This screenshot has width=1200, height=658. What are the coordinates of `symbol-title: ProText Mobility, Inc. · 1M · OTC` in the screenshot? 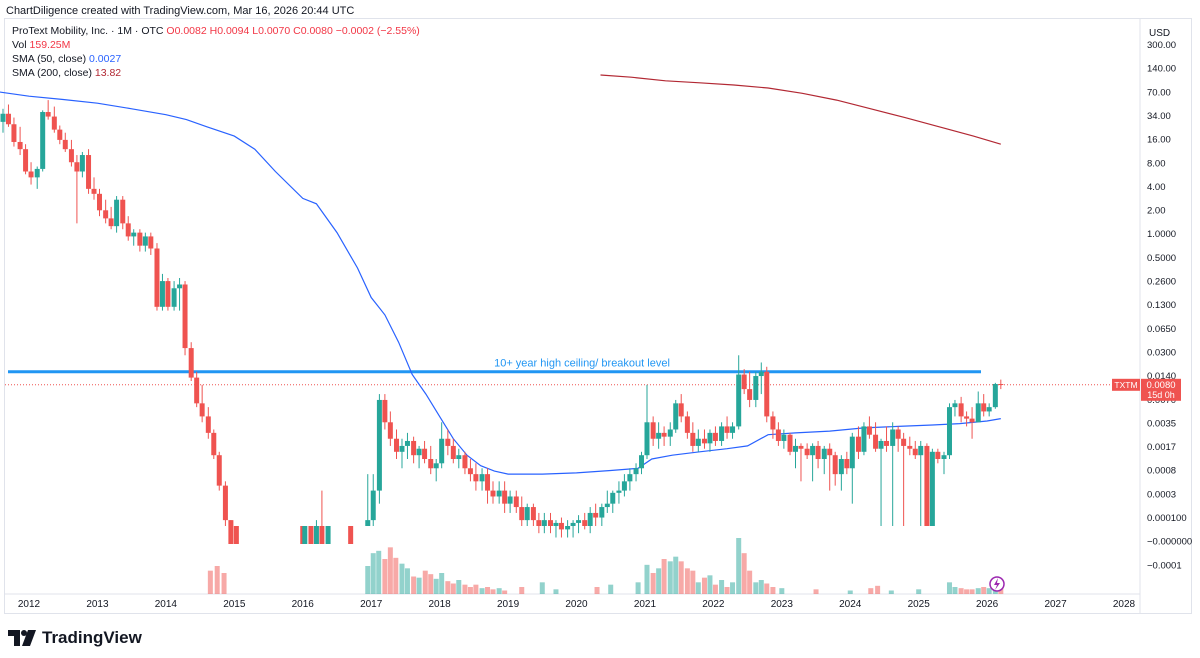 It's located at (88, 31).